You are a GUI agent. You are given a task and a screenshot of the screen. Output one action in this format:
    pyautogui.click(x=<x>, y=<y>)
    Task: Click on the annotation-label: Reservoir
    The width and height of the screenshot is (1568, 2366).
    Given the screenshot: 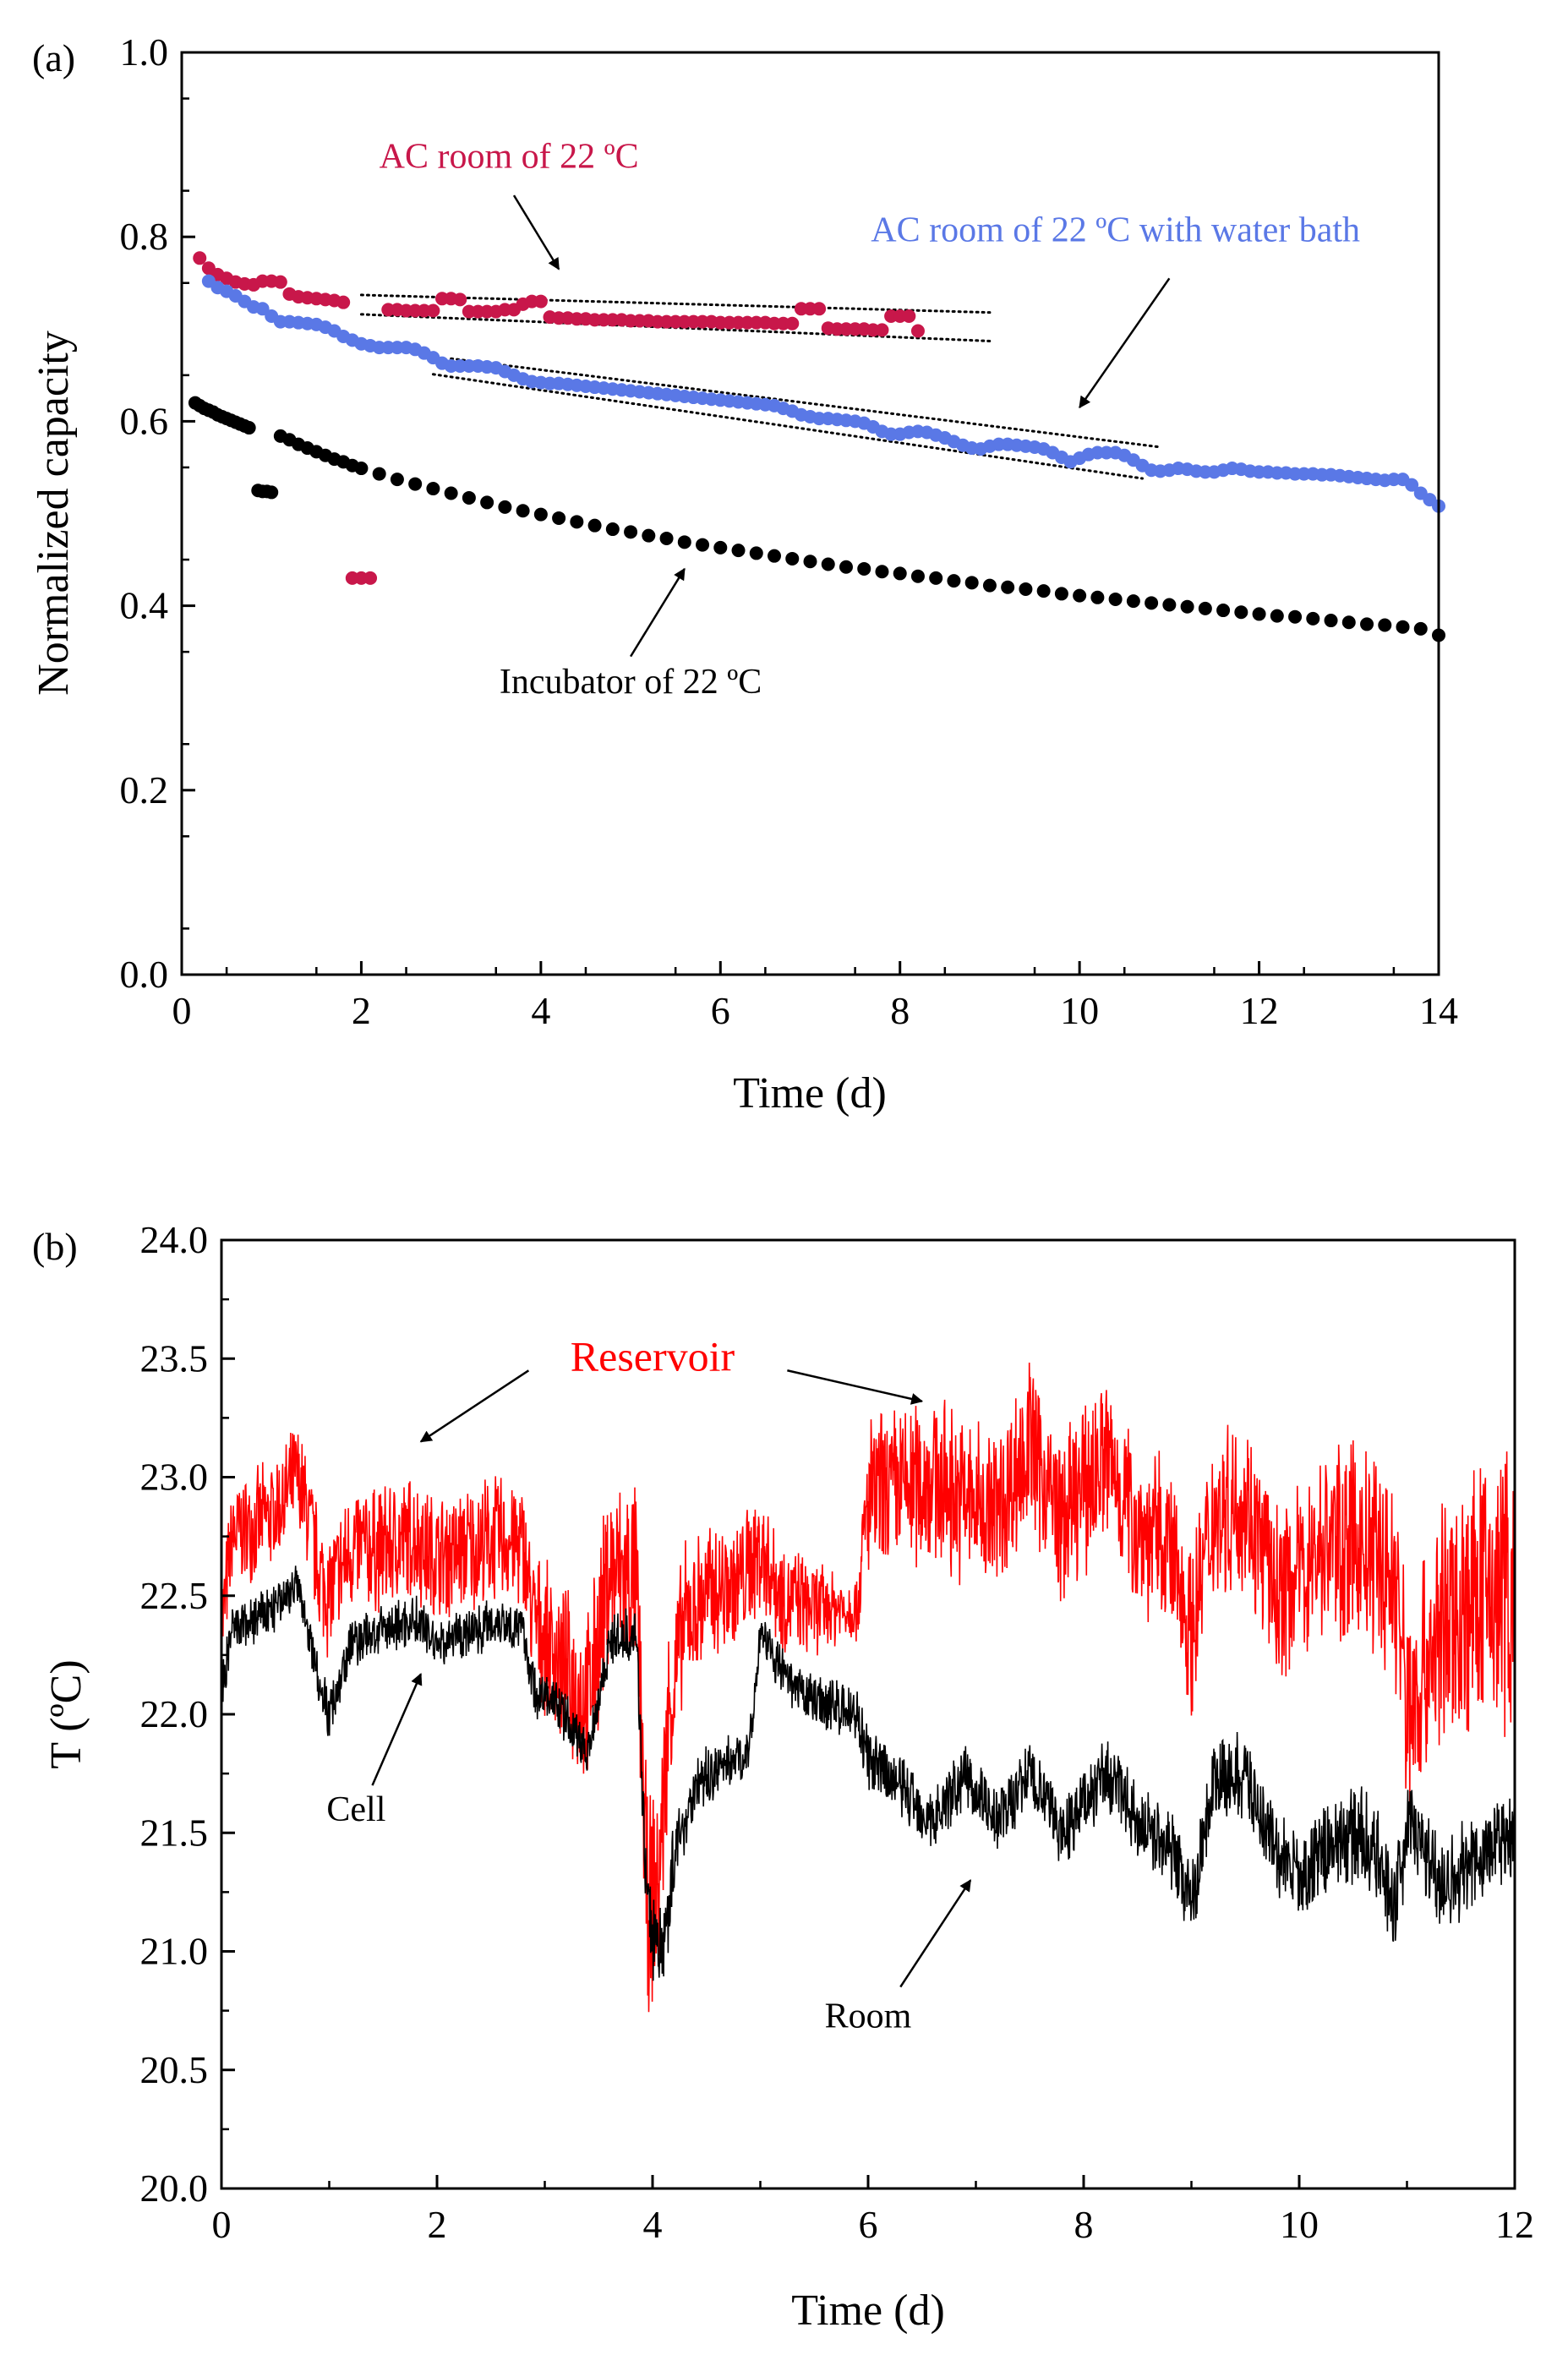 What is the action you would take?
    pyautogui.click(x=653, y=1356)
    